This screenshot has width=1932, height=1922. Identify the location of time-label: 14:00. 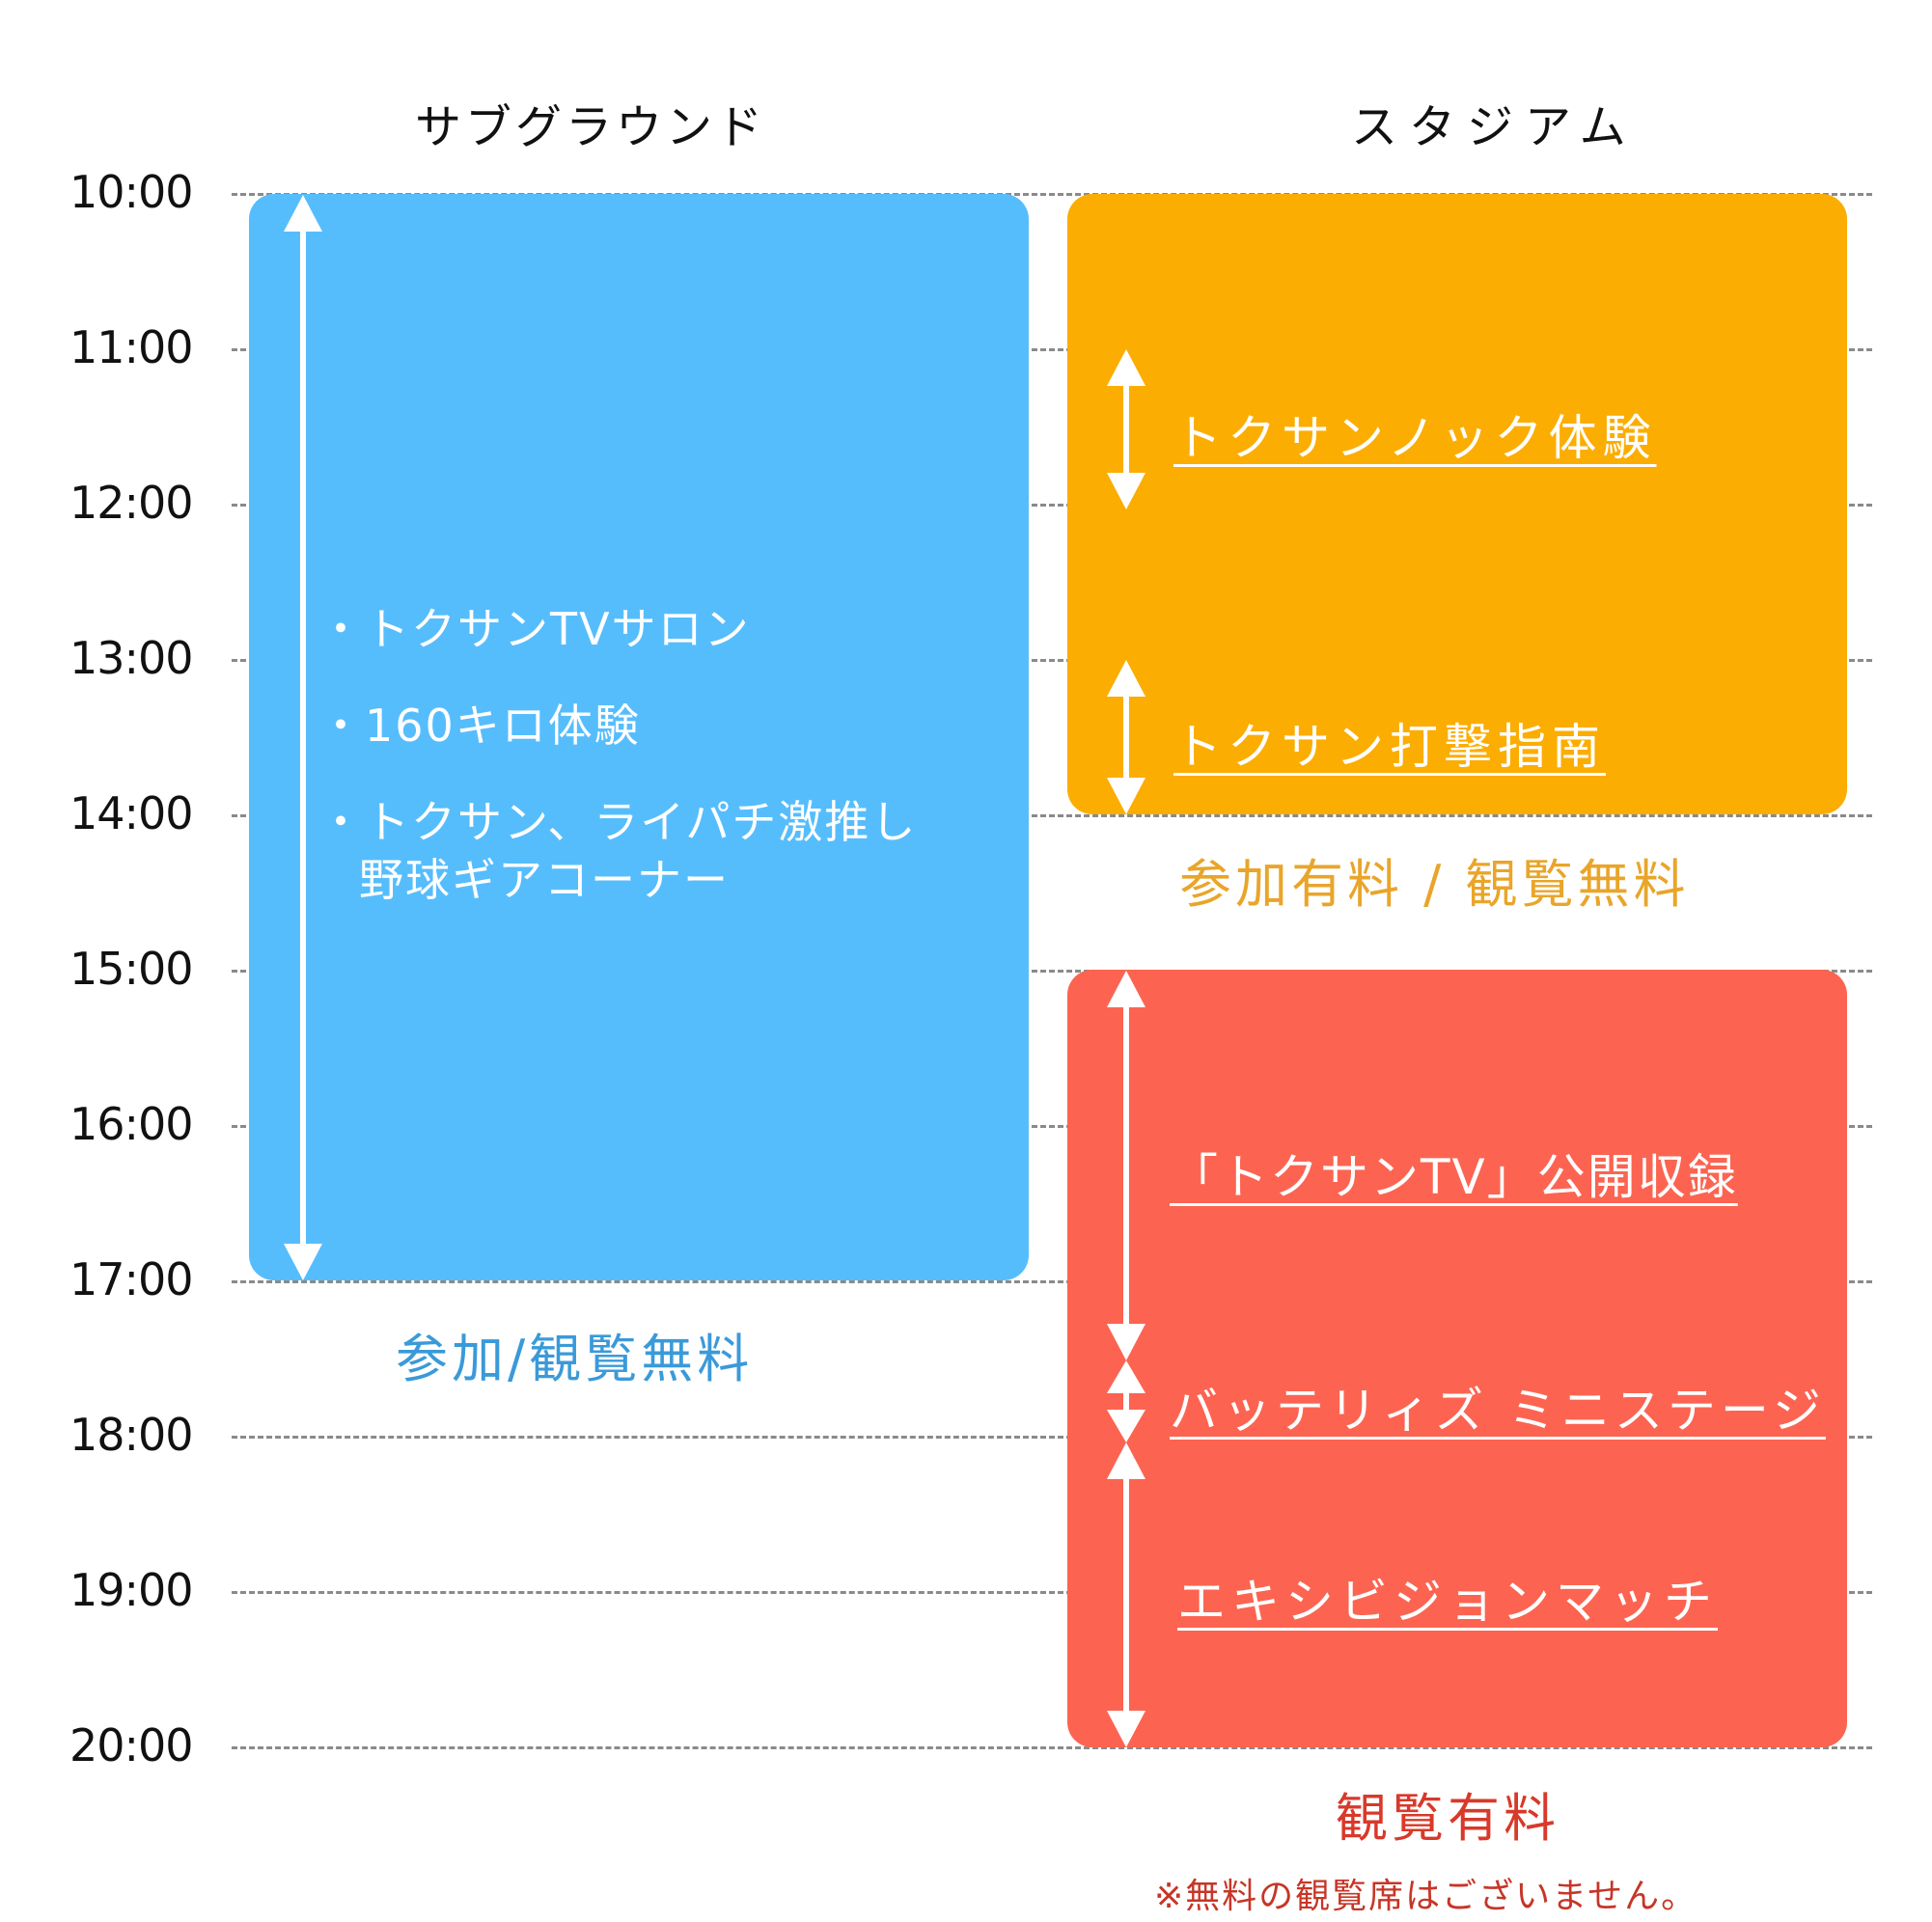
(131, 813).